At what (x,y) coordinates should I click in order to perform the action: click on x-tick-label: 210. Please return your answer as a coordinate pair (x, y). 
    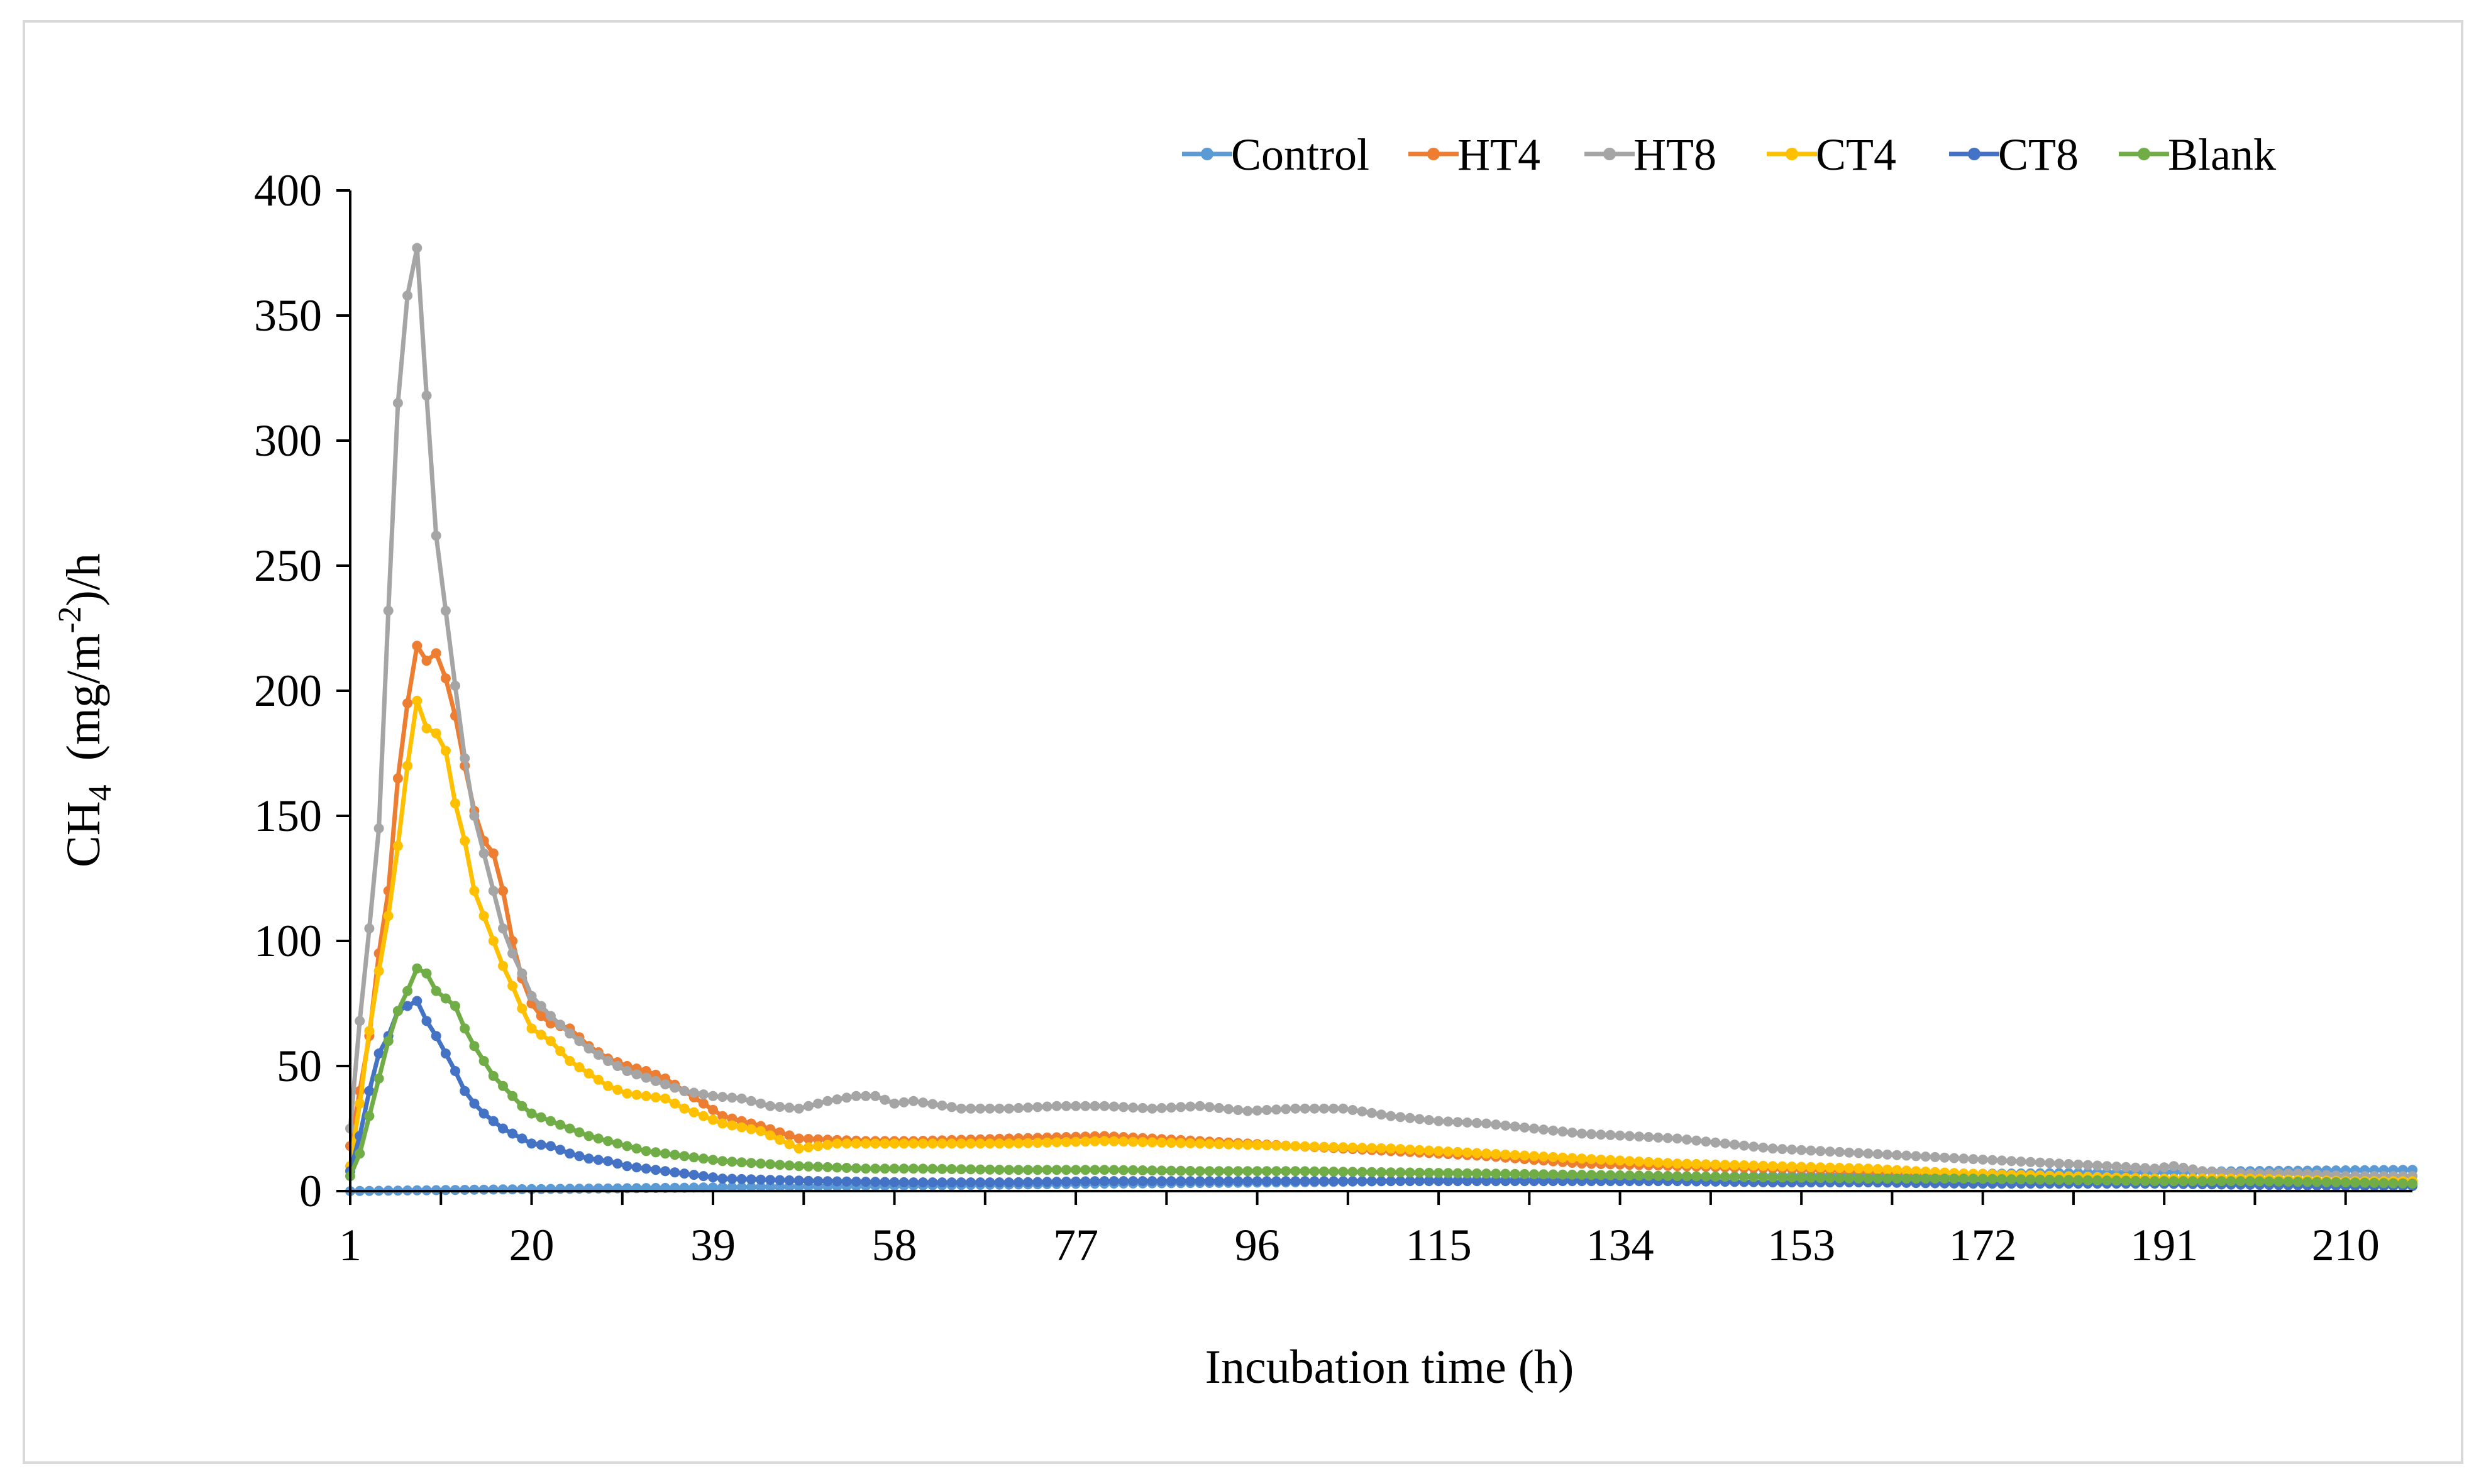
    Looking at the image, I should click on (2346, 1245).